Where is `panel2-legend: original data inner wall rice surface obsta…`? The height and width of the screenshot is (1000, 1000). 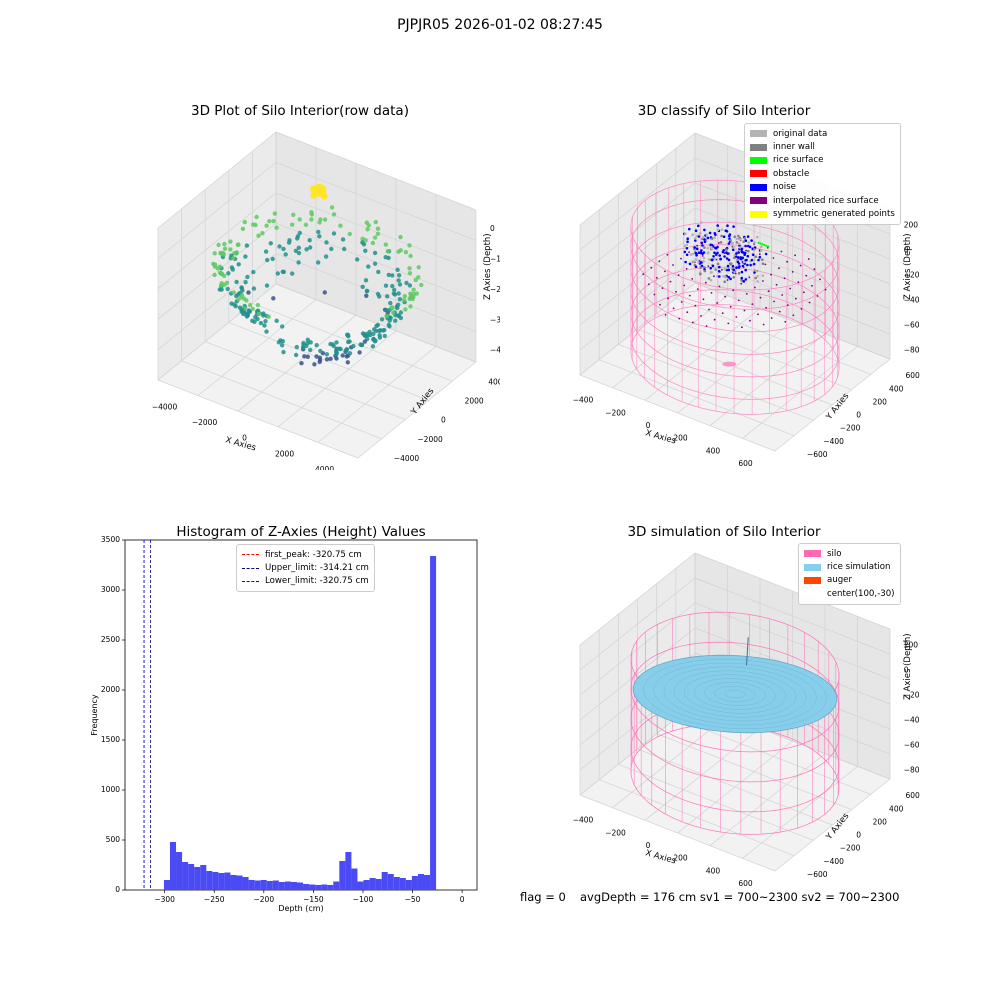
panel2-legend: original data inner wall rice surface obsta… is located at coordinates (822, 174).